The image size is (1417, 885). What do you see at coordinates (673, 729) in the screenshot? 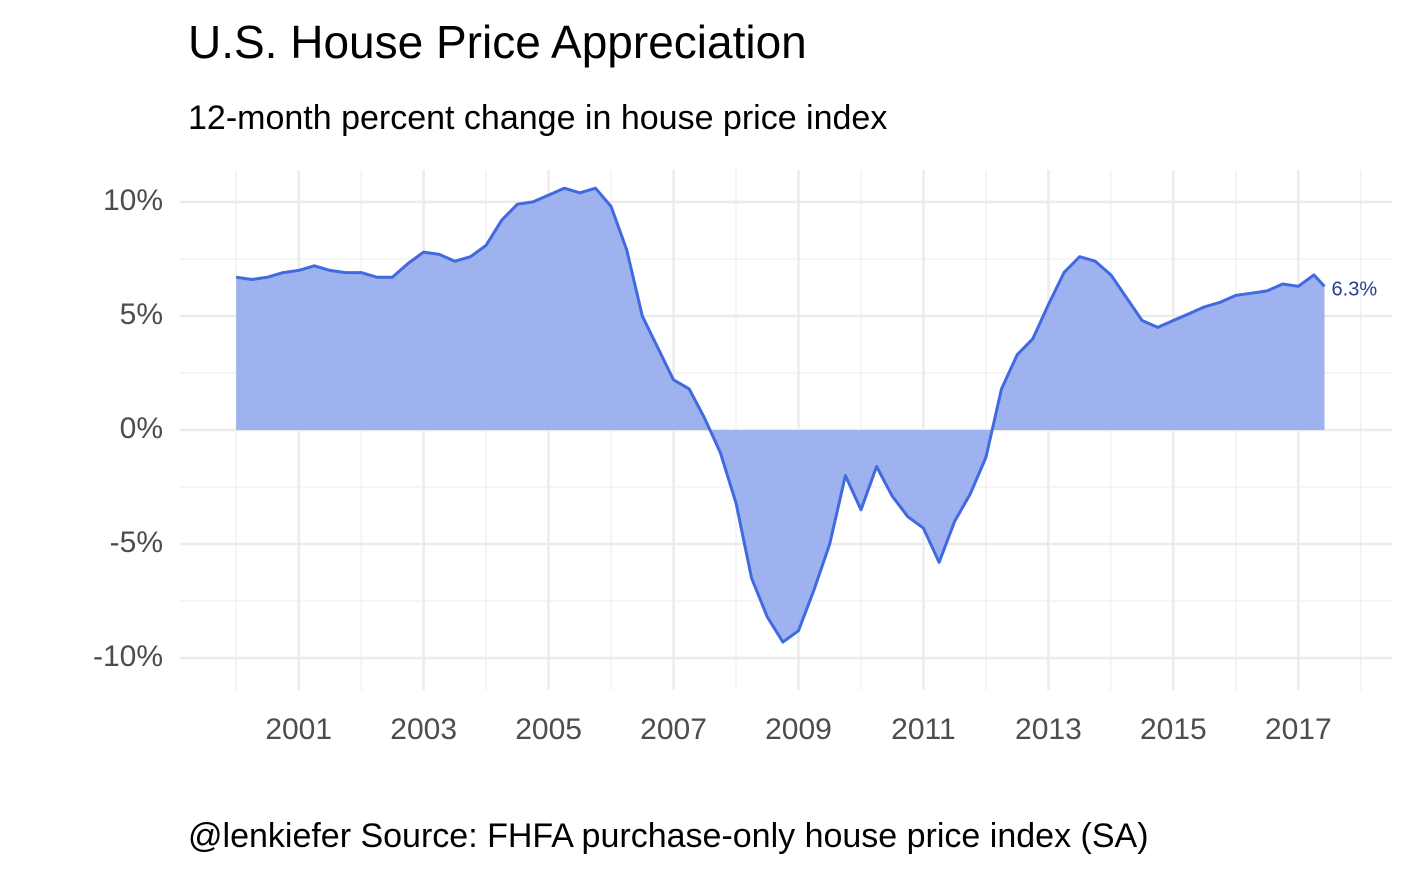
I see `x-tick-label: 2007` at bounding box center [673, 729].